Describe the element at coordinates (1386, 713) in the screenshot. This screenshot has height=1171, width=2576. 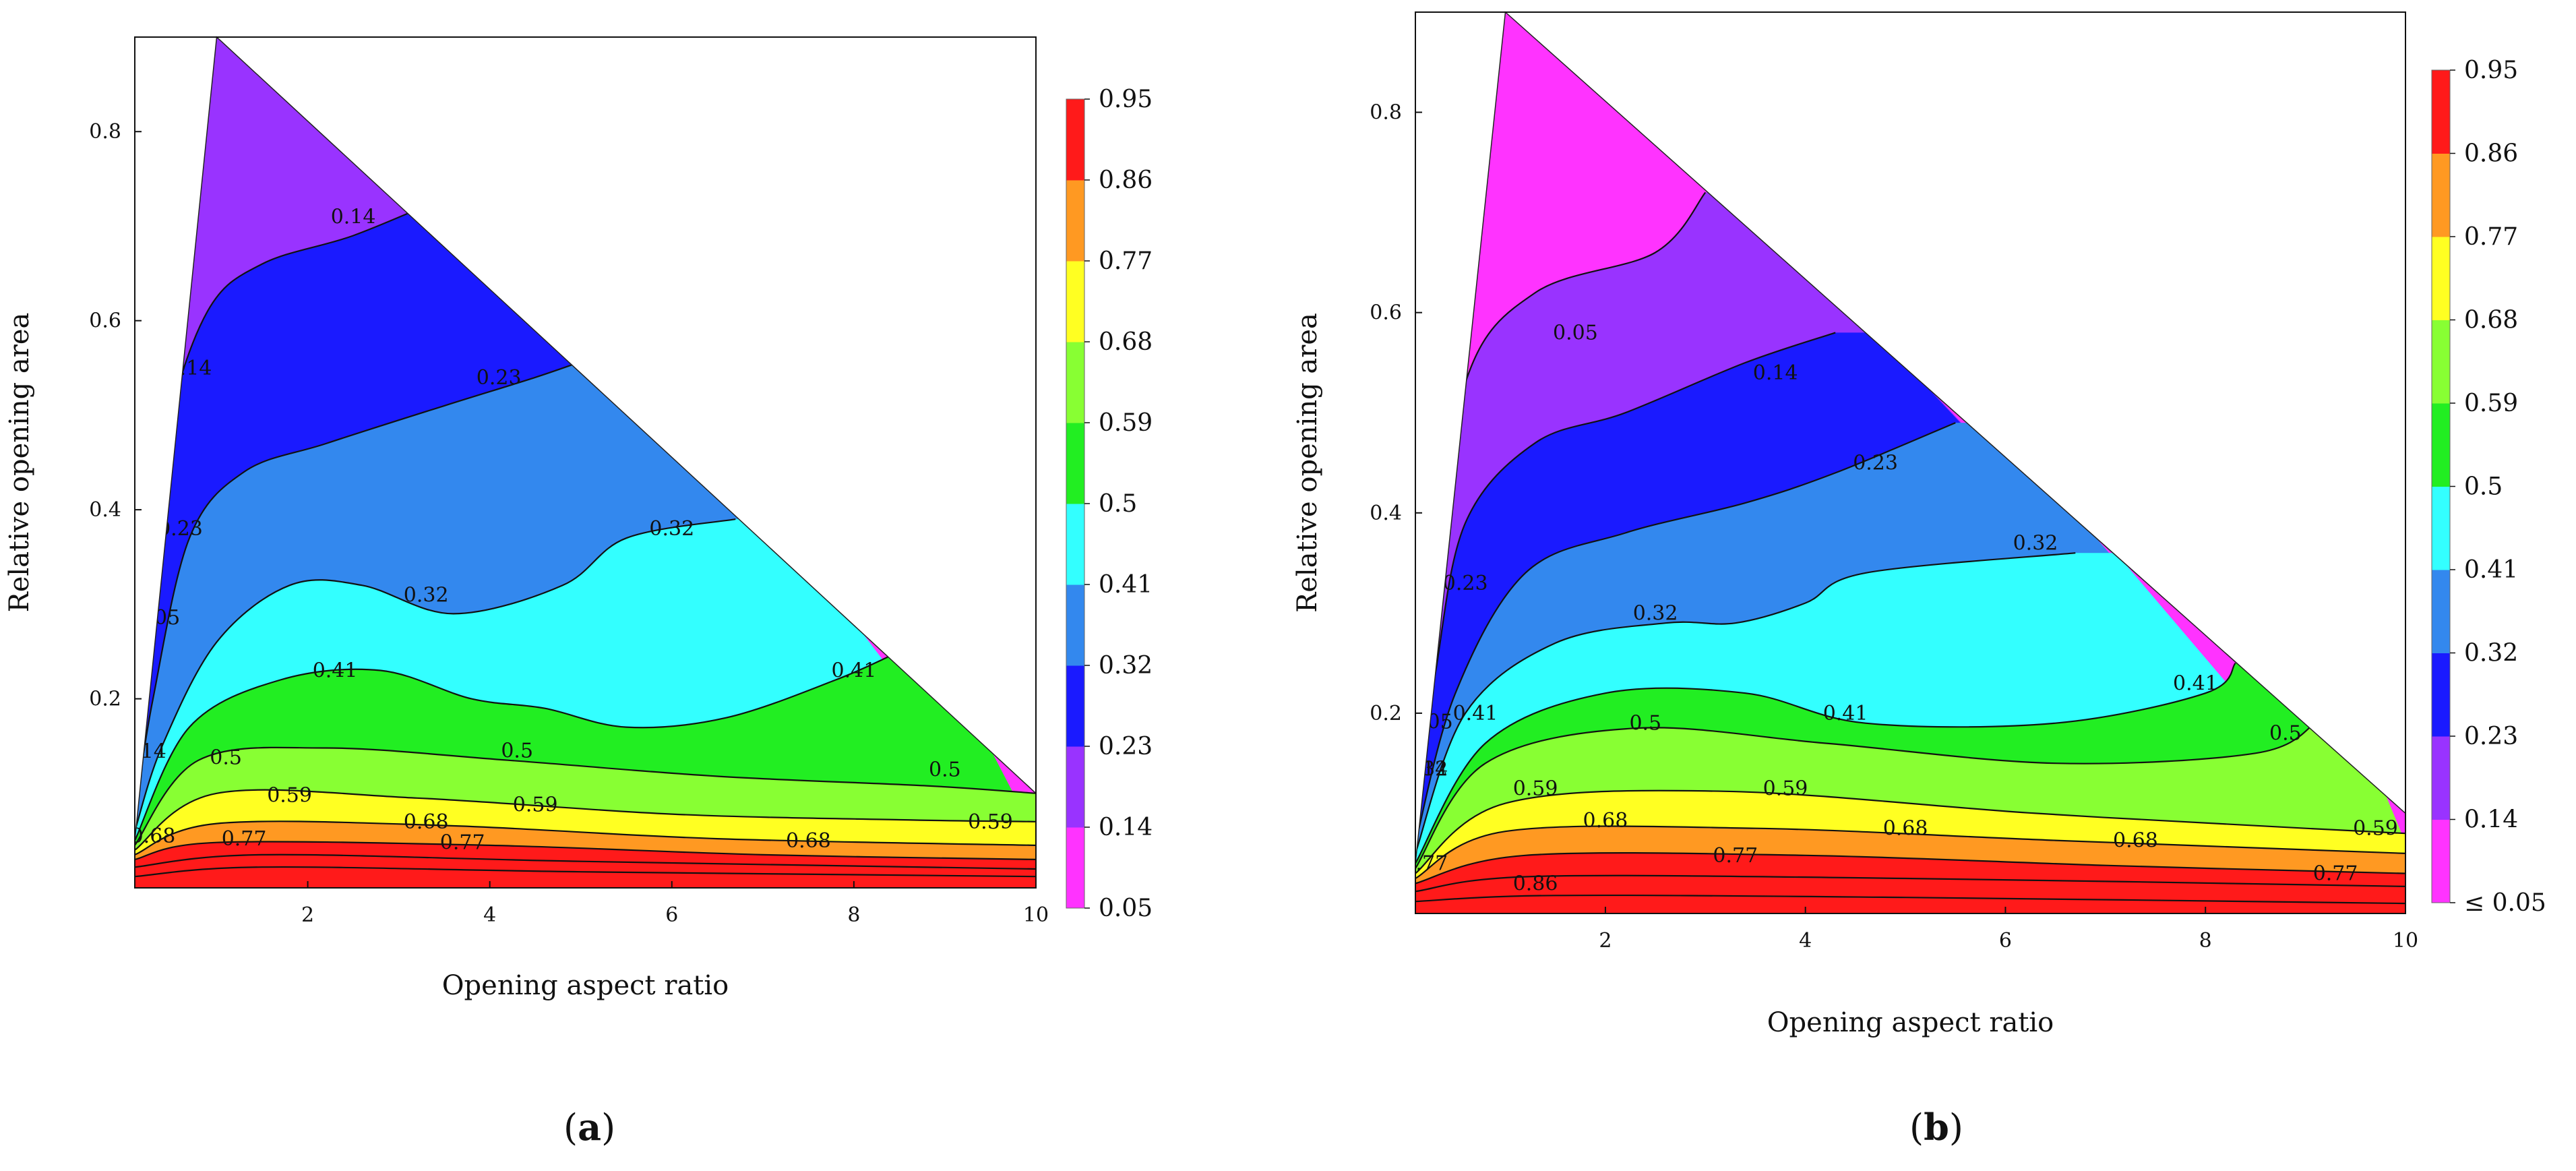
I see `y-tick-label: 0.2` at that location.